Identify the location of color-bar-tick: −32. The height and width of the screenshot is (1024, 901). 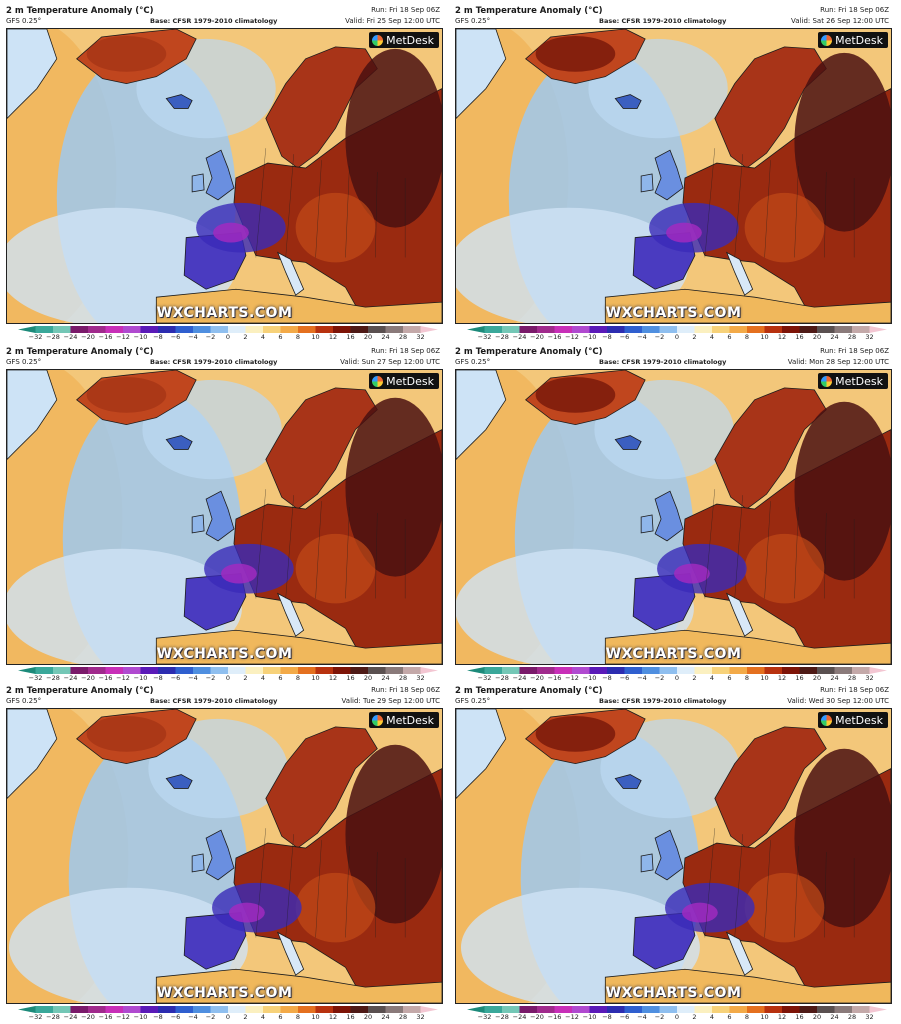
(484, 337).